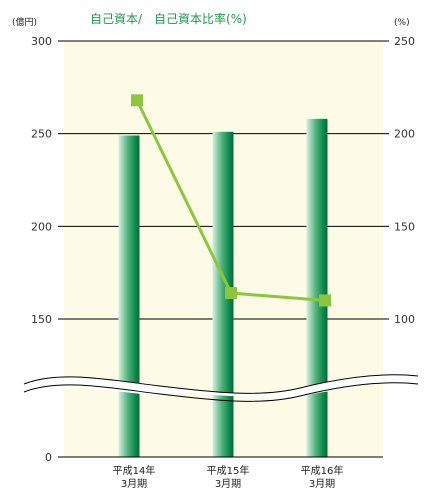 This screenshot has height=491, width=425. What do you see at coordinates (404, 226) in the screenshot?
I see `right-tick-label-2: 150` at bounding box center [404, 226].